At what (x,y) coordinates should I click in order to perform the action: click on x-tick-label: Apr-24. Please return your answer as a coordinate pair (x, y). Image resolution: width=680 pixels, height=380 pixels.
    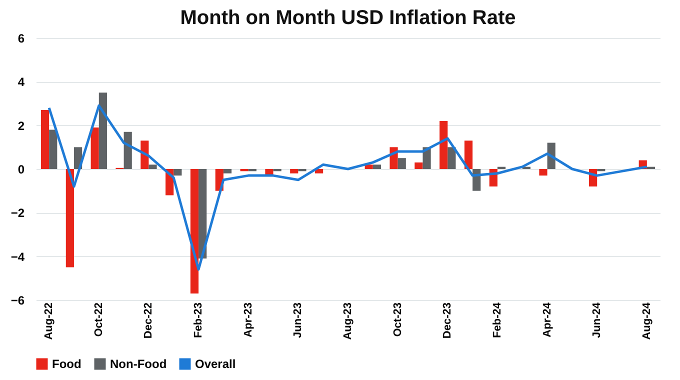
    Looking at the image, I should click on (547, 320).